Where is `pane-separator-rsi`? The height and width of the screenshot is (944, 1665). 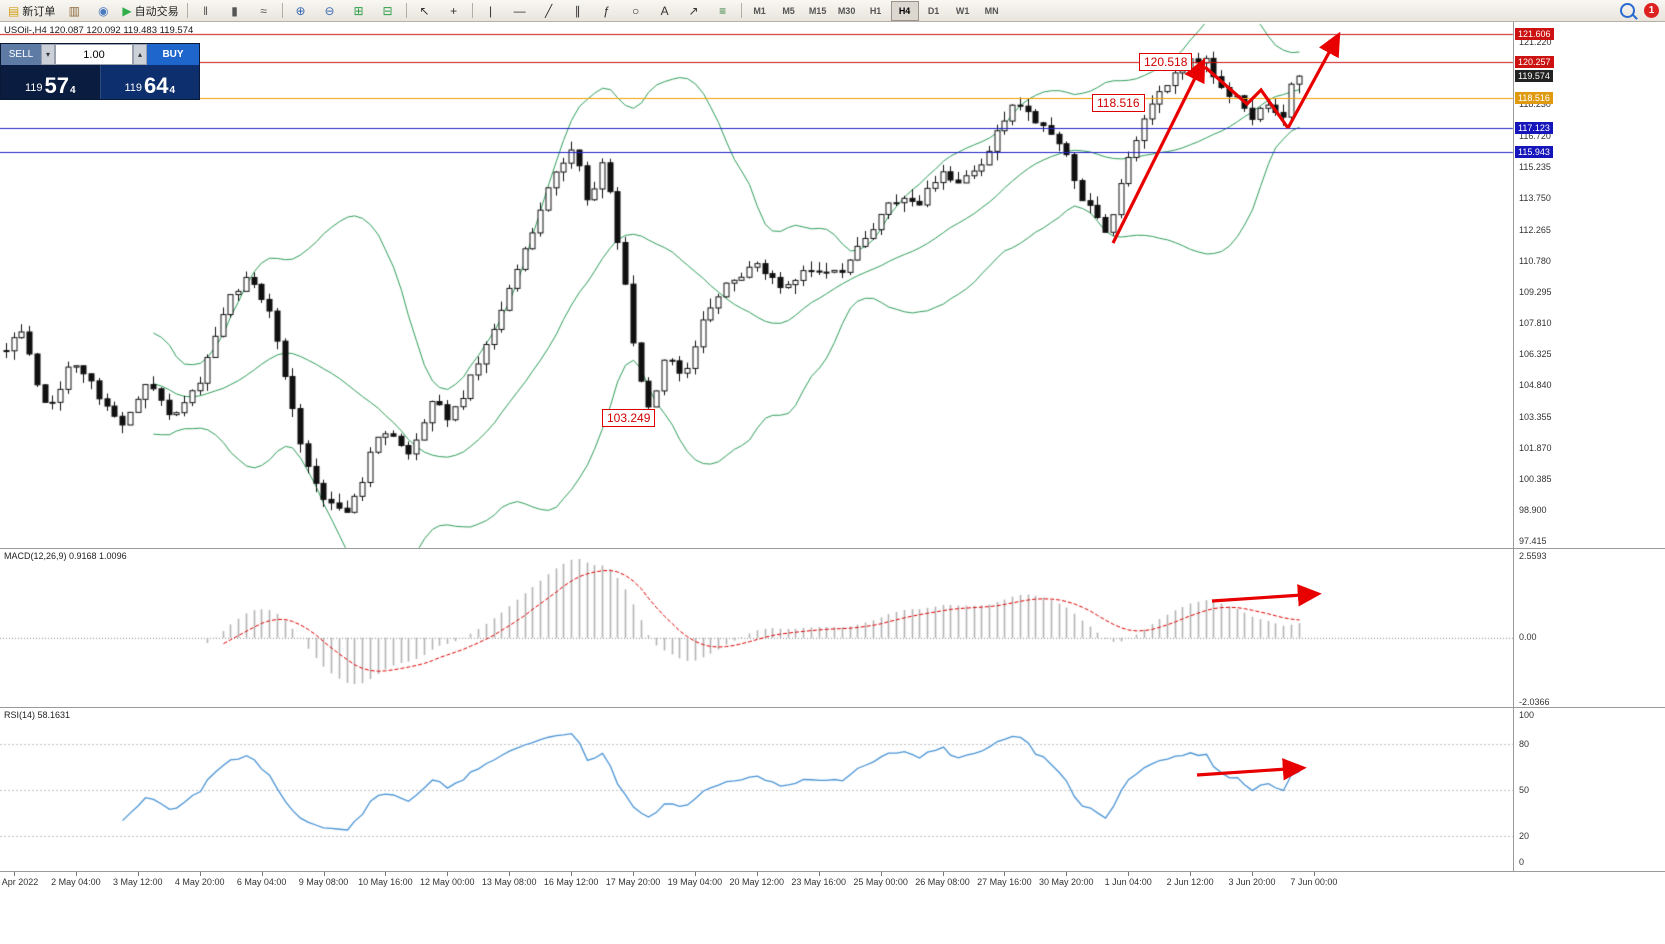 pane-separator-rsi is located at coordinates (832, 707).